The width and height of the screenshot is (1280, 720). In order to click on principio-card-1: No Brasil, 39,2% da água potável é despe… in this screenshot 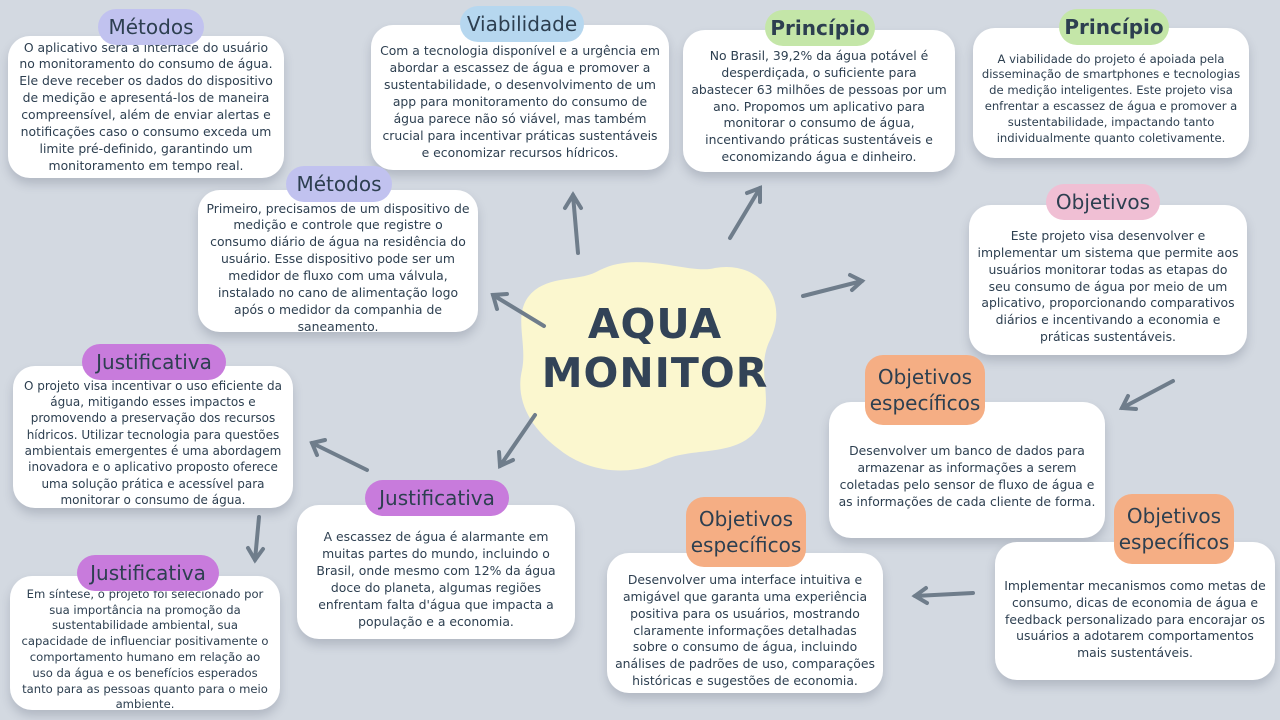, I will do `click(819, 101)`.